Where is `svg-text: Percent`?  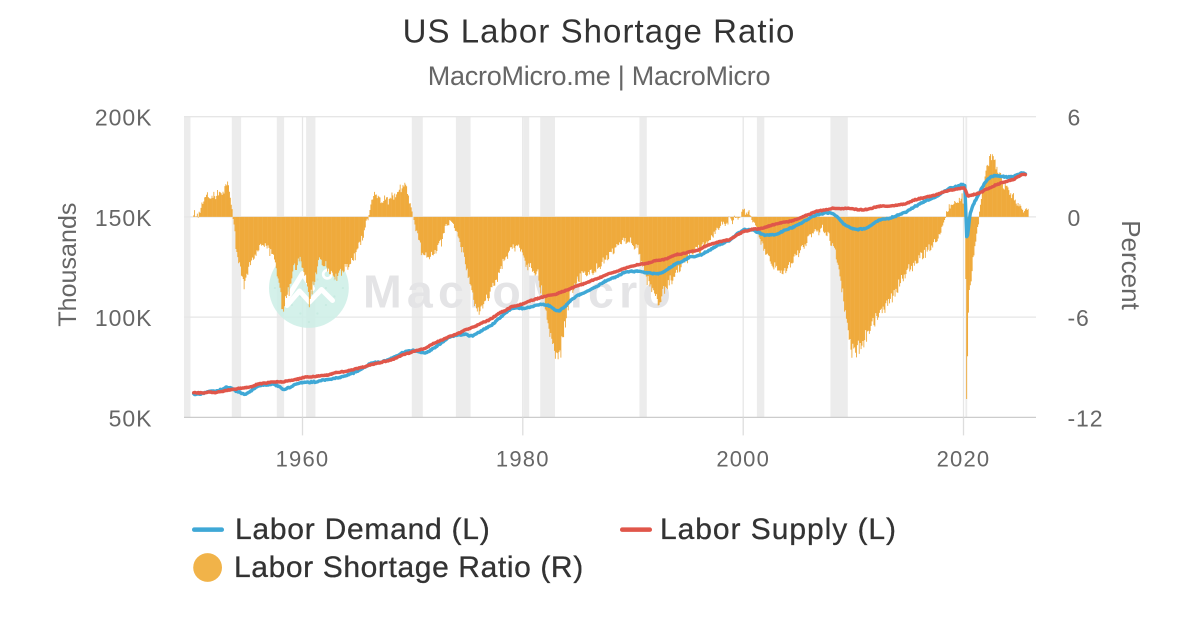
svg-text: Percent is located at coordinates (1131, 265).